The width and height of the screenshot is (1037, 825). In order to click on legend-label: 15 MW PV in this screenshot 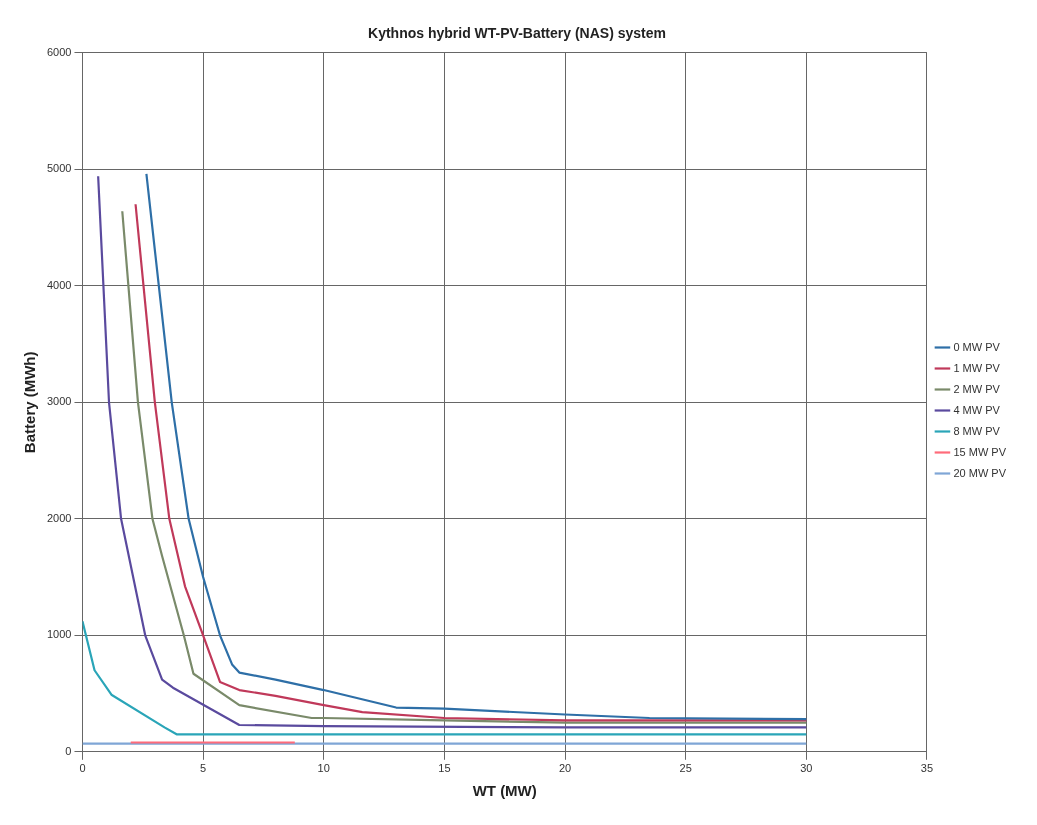, I will do `click(980, 451)`.